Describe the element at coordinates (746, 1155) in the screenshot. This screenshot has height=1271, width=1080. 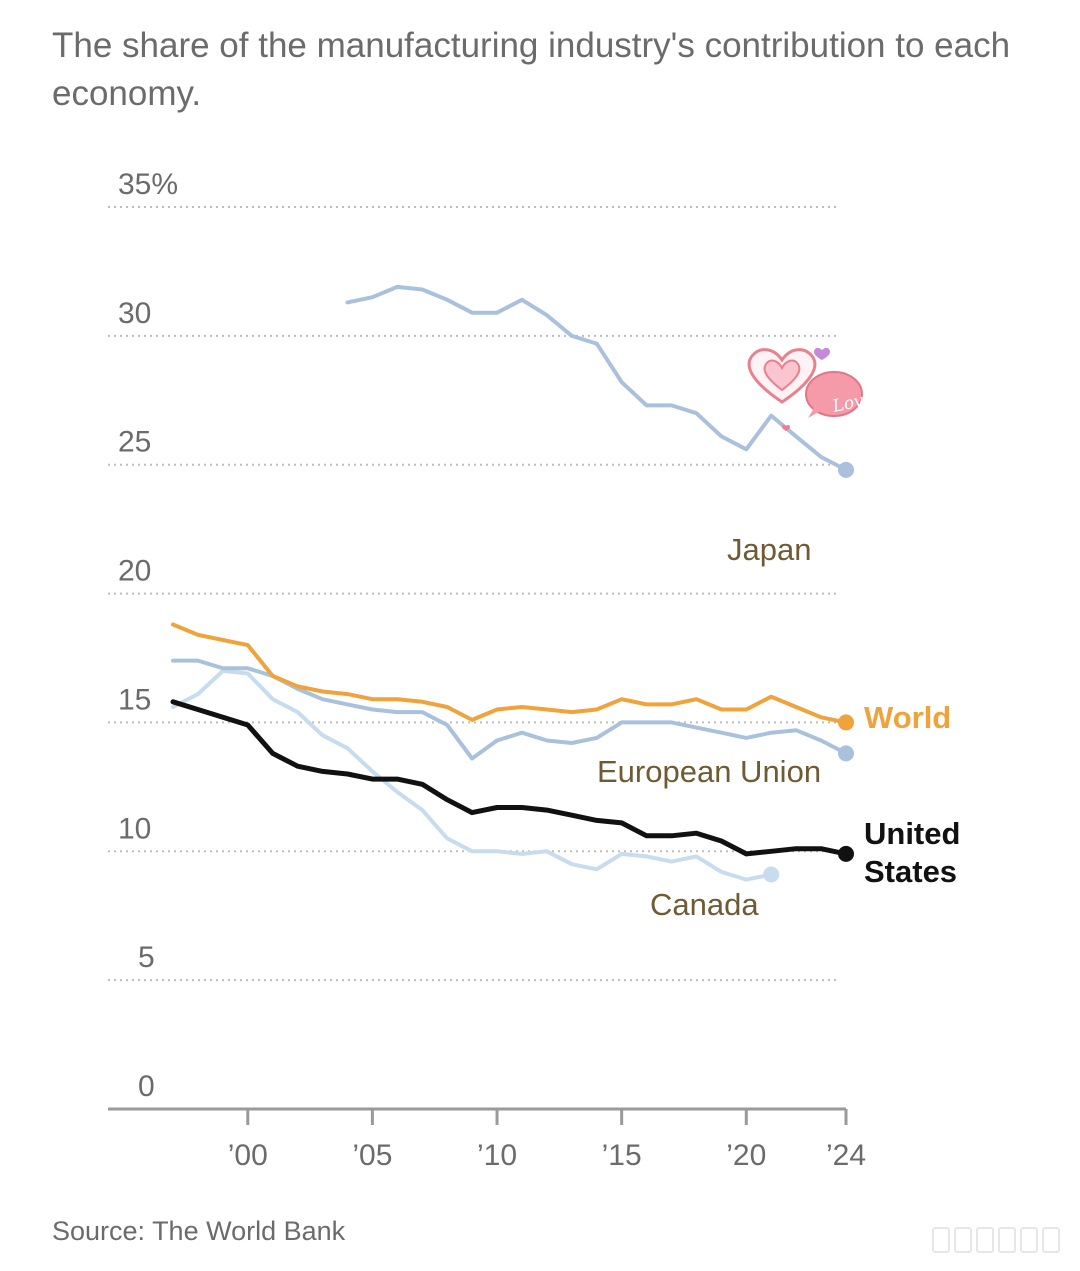
I see `x-tick-label: ’20` at that location.